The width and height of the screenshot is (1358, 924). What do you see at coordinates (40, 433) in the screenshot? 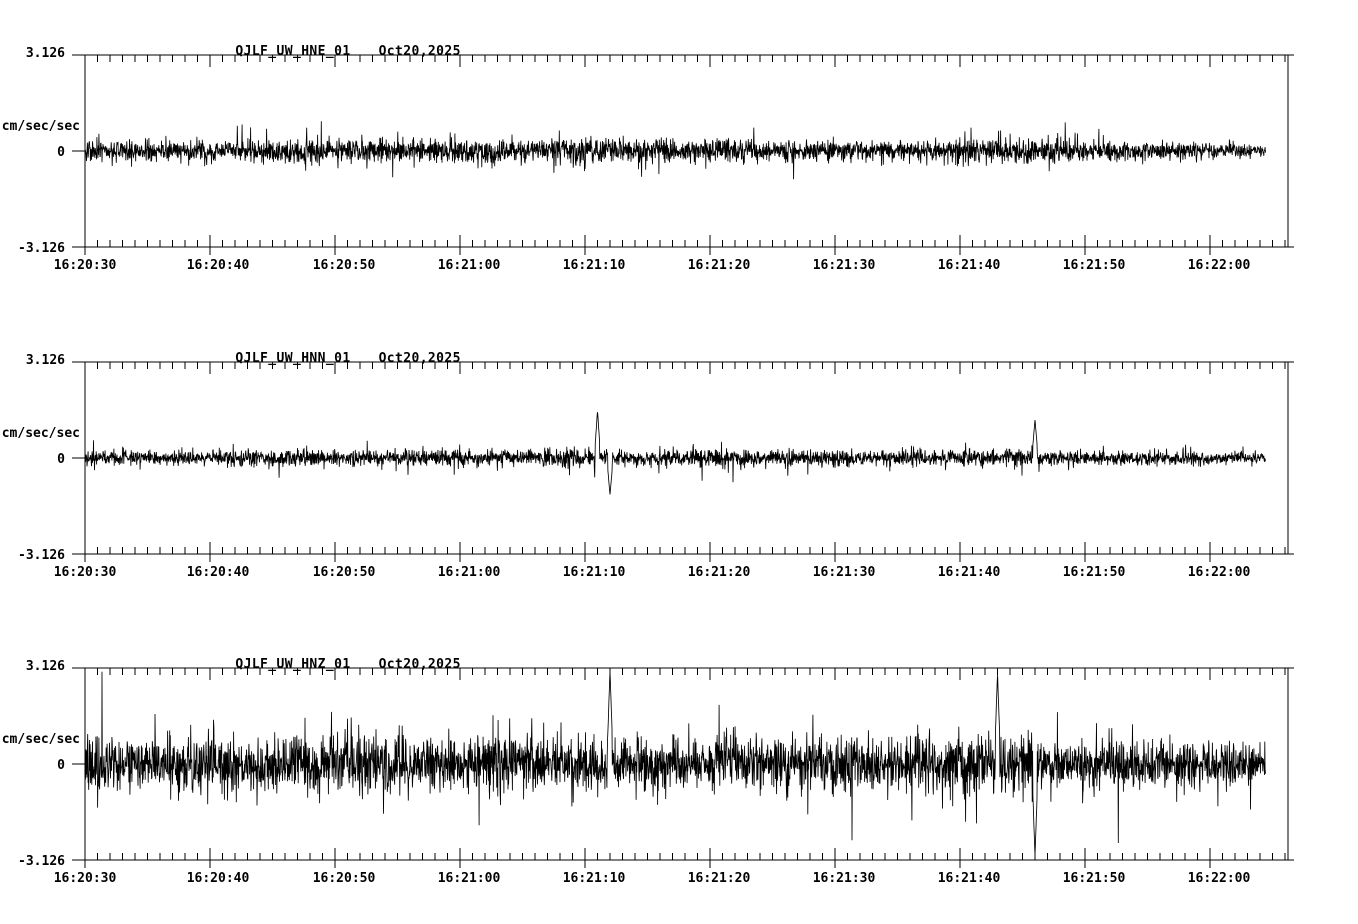
I see `y-axis-units-label-hnn: cm/sec/sec` at bounding box center [40, 433].